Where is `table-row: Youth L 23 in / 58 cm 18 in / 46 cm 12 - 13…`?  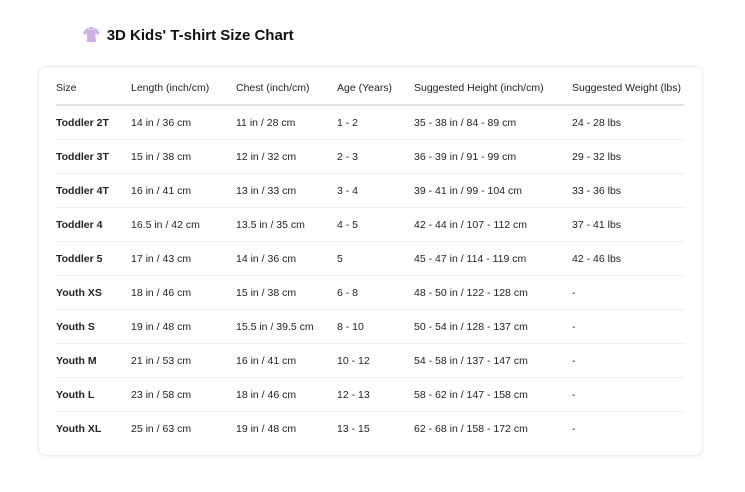
table-row: Youth L 23 in / 58 cm 18 in / 46 cm 12 - 13… is located at coordinates (370, 394).